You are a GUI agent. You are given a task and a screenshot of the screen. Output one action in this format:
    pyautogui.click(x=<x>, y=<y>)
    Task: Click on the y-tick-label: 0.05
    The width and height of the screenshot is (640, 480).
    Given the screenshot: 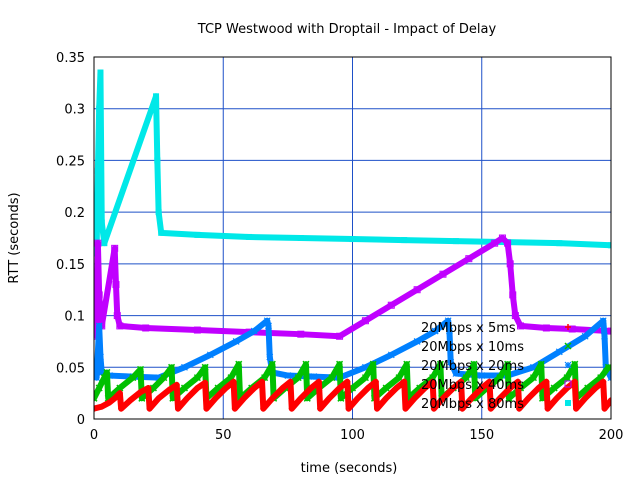 What is the action you would take?
    pyautogui.click(x=70, y=368)
    